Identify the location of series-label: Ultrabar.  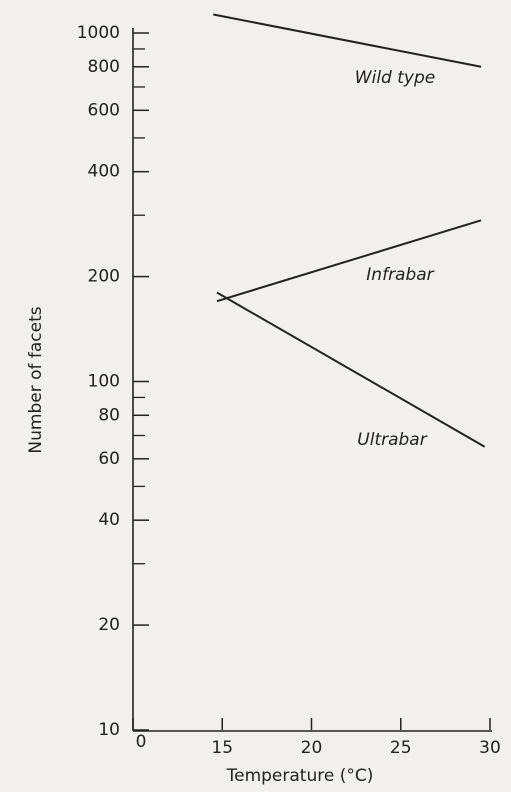
(392, 440).